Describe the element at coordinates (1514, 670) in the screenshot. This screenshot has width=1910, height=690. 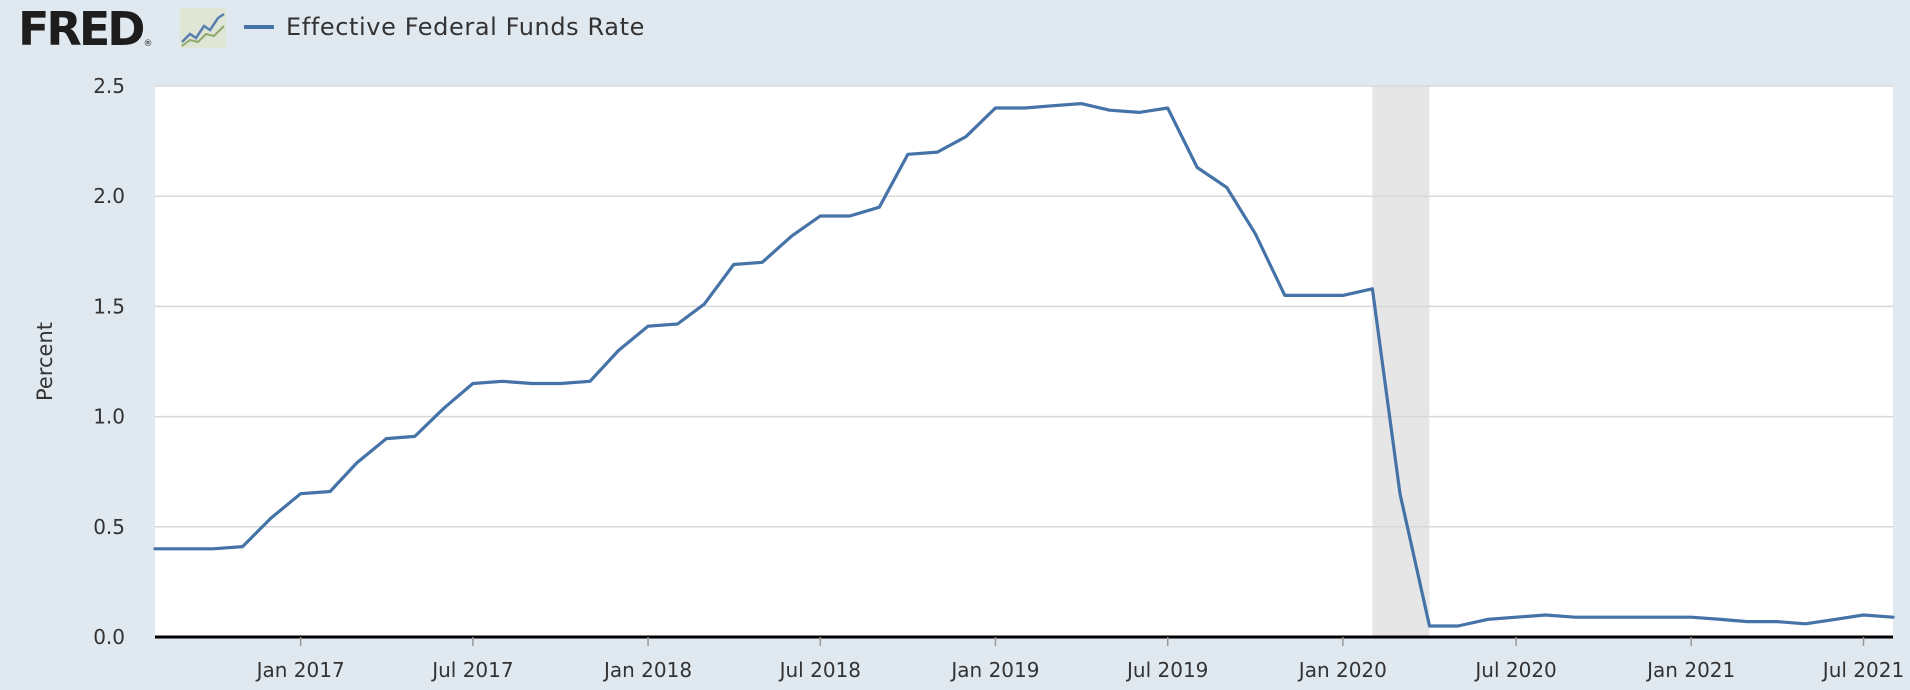
I see `x-tick-label: Jul 2020` at that location.